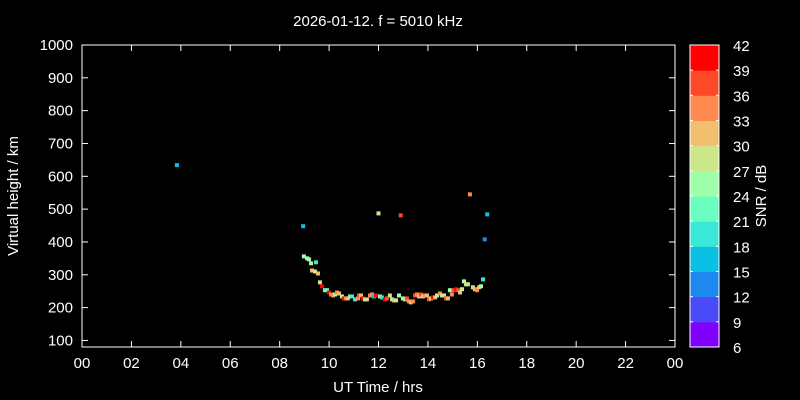 The image size is (800, 400). Describe the element at coordinates (230, 363) in the screenshot. I see `x-tick-label: 06` at that location.